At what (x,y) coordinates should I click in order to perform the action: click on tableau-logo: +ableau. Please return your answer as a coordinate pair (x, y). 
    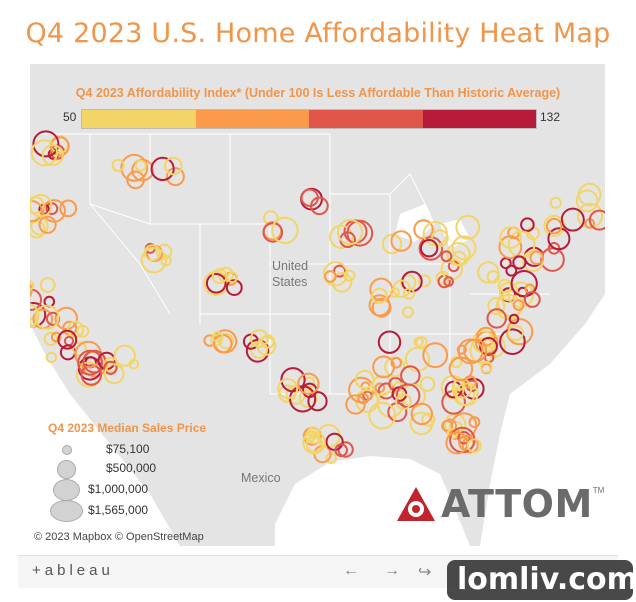
    Looking at the image, I should click on (73, 570).